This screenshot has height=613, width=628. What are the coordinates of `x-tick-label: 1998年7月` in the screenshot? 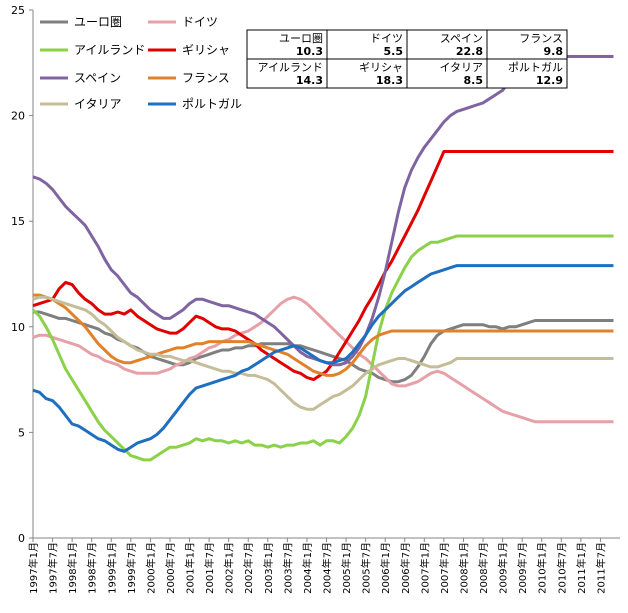 It's located at (92, 568).